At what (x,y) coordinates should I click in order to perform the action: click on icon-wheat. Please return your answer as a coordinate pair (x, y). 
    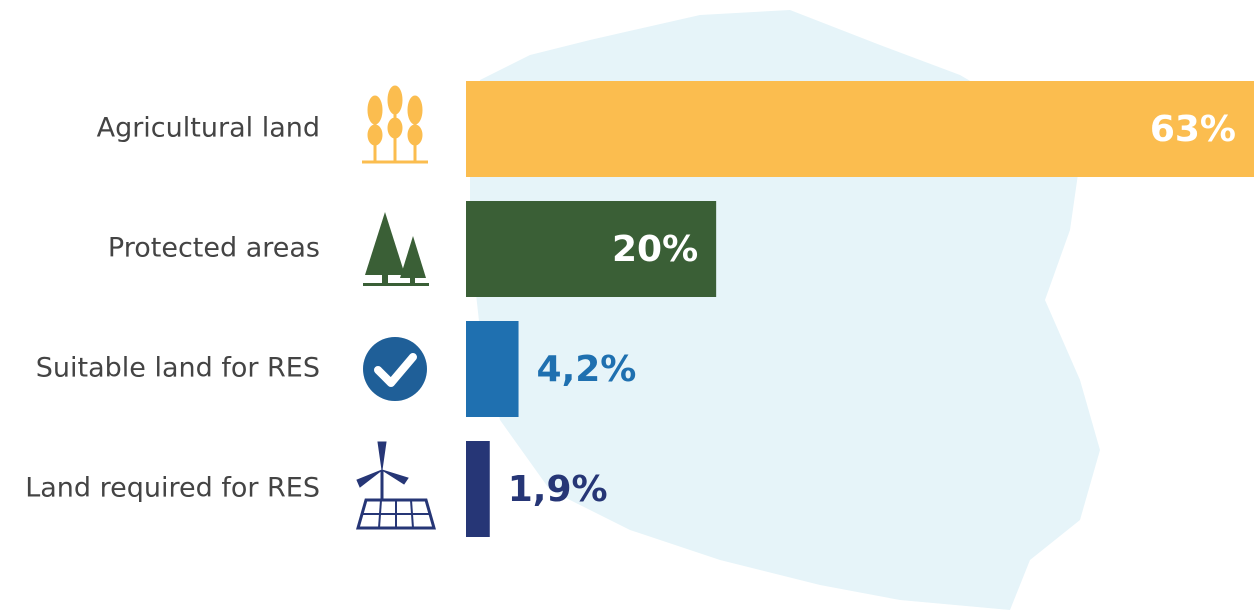
    Looking at the image, I should click on (395, 124).